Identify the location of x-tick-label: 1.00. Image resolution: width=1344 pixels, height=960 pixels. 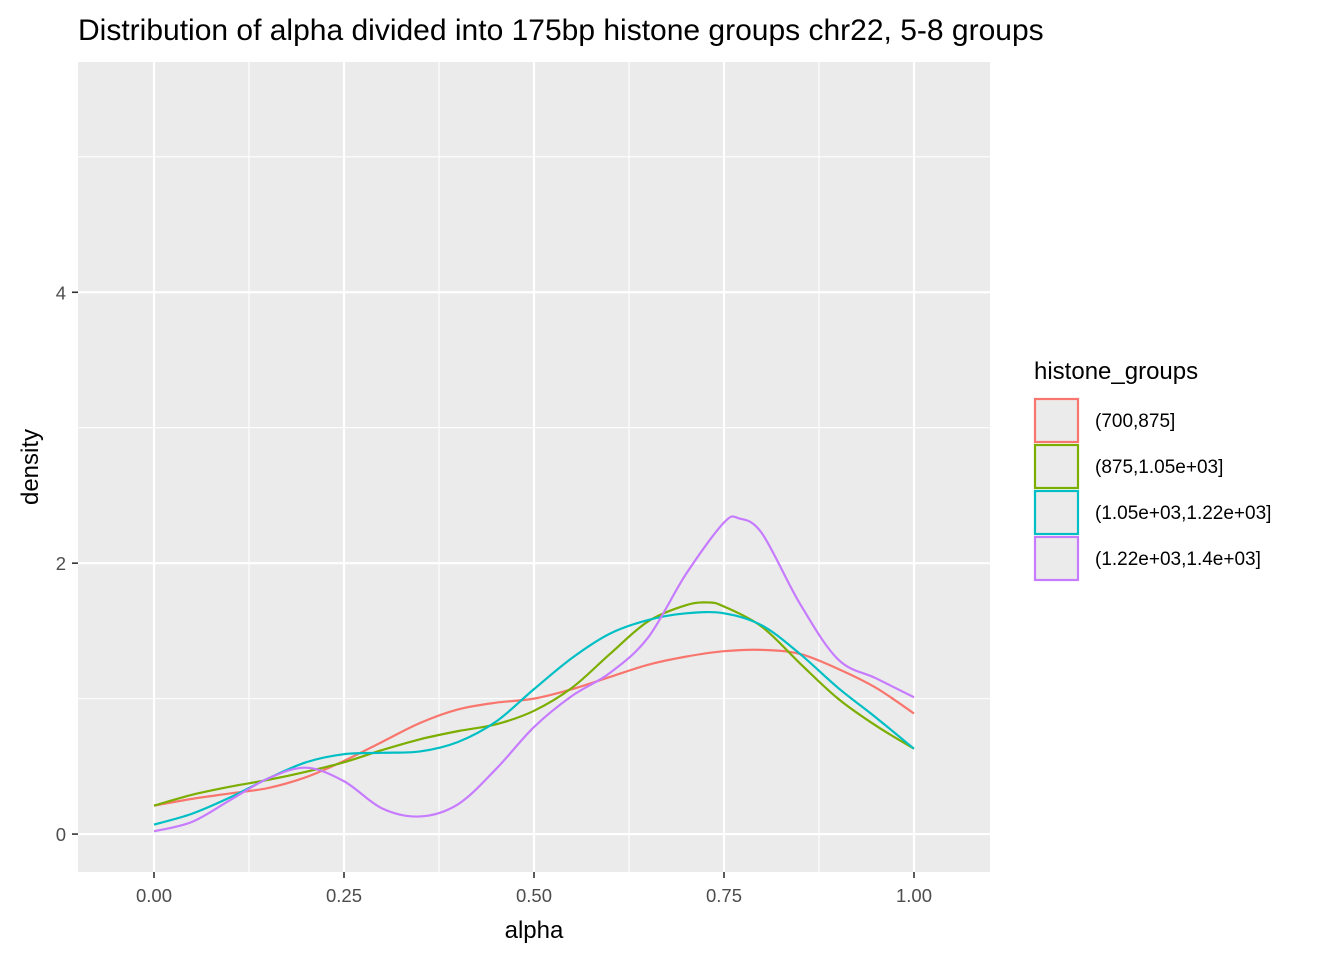
(914, 895).